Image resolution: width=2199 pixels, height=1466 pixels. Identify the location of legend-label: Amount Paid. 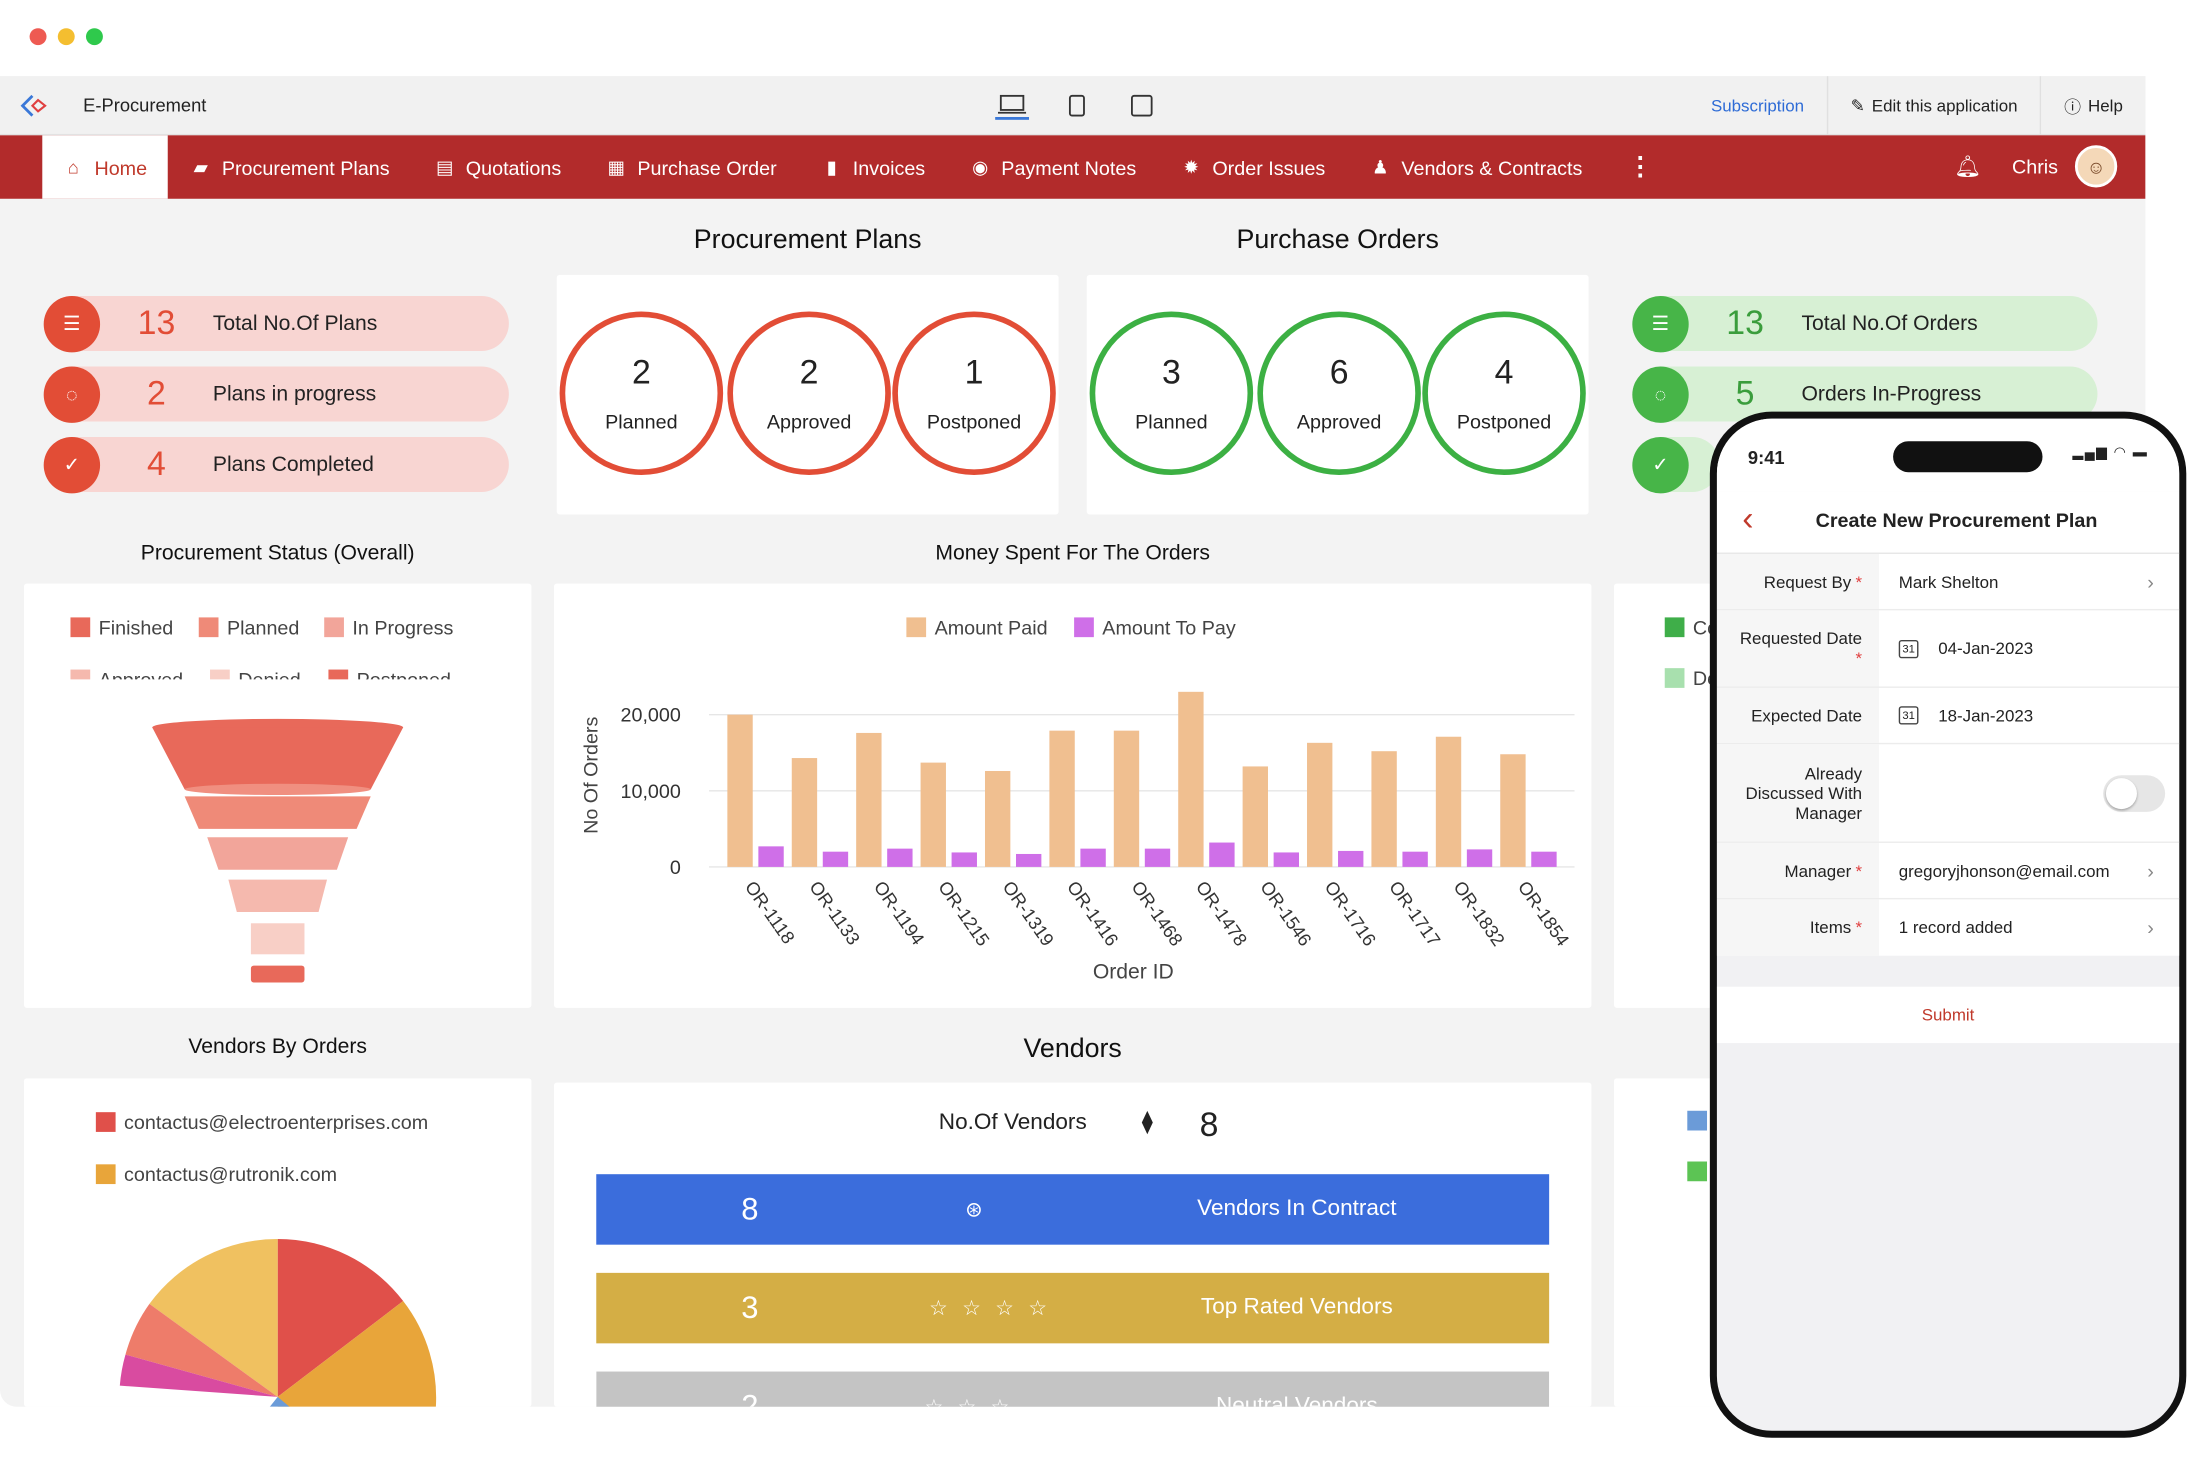
(991, 627).